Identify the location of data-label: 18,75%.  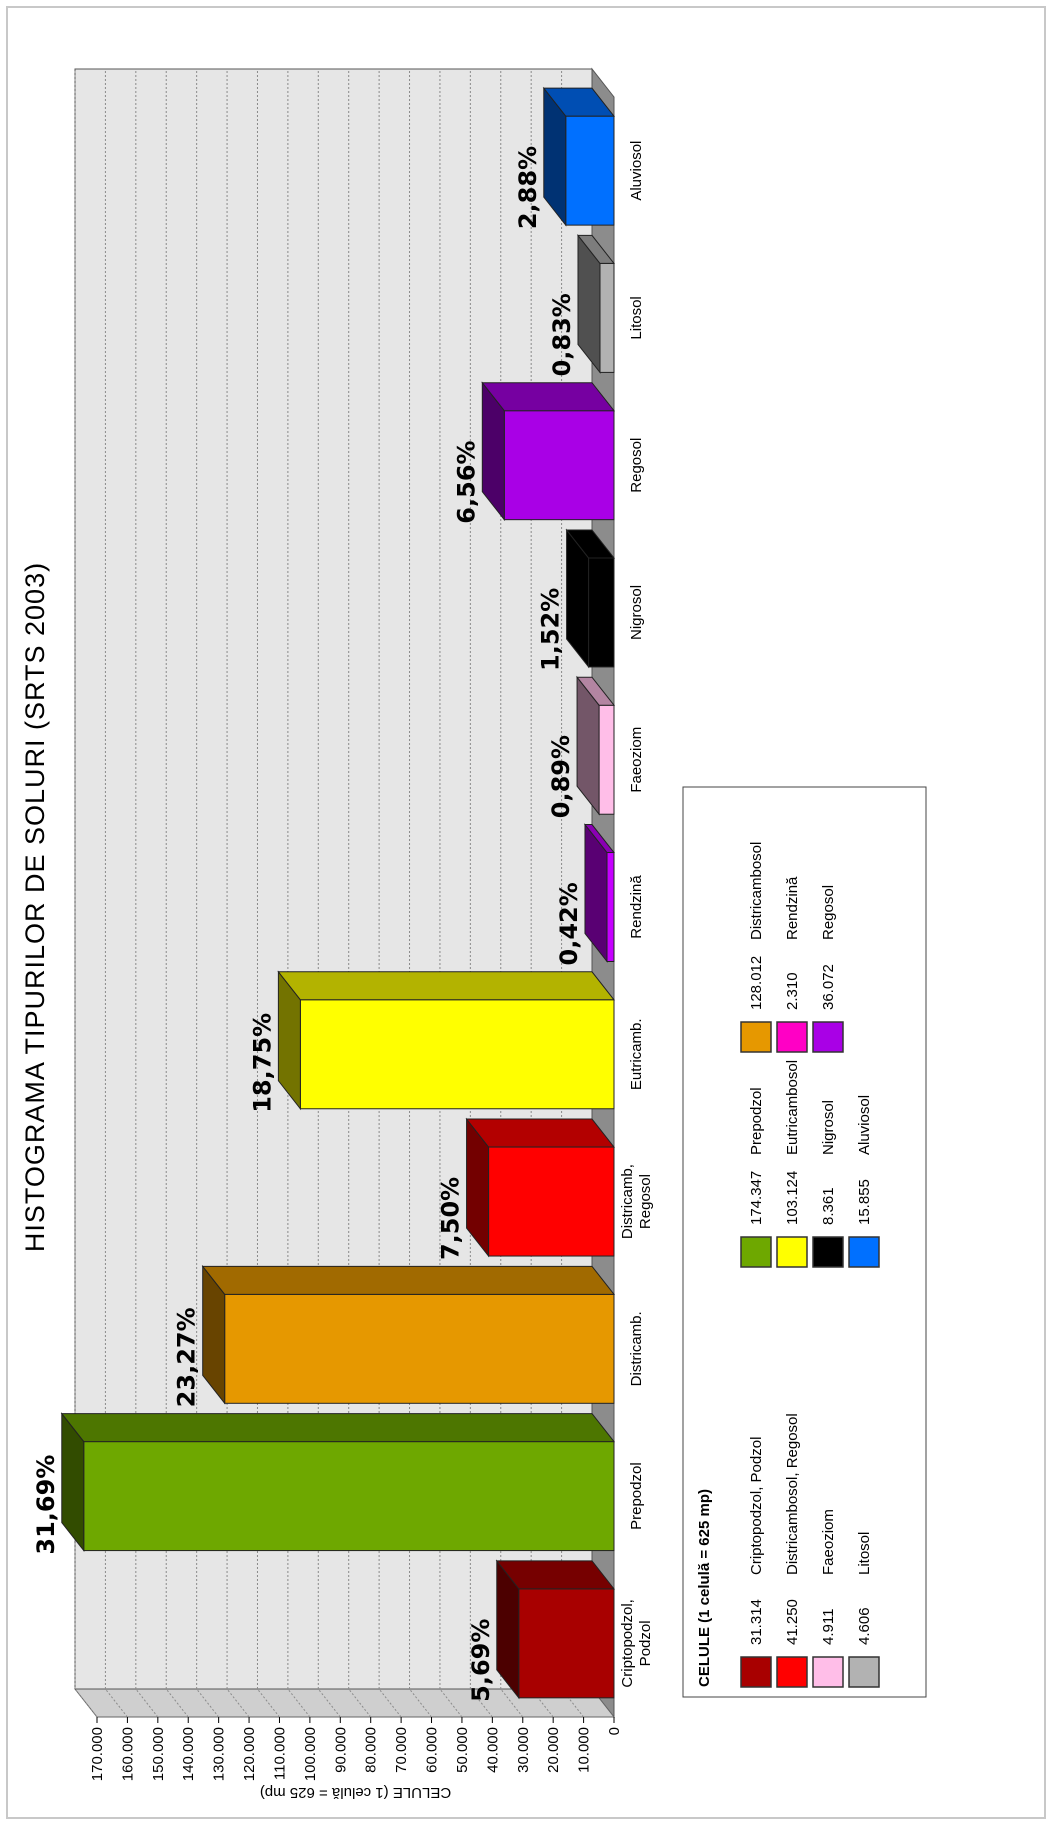
(262, 1063).